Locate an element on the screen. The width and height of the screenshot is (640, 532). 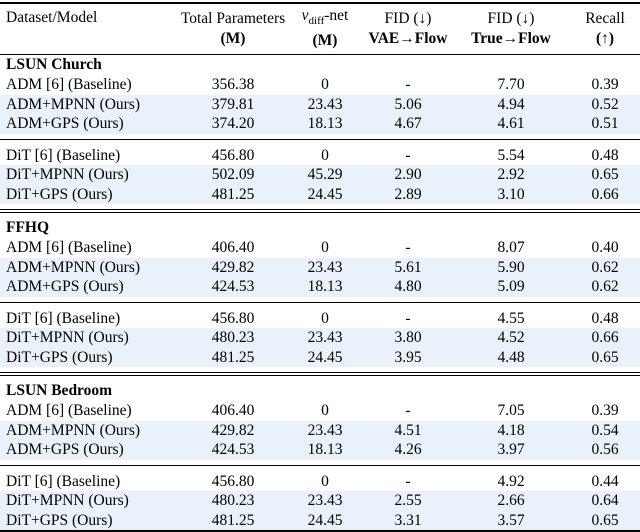
table-row: ADM [6] (Baseline) 356.38 0 - 7.70 0.39 is located at coordinates (320, 85).